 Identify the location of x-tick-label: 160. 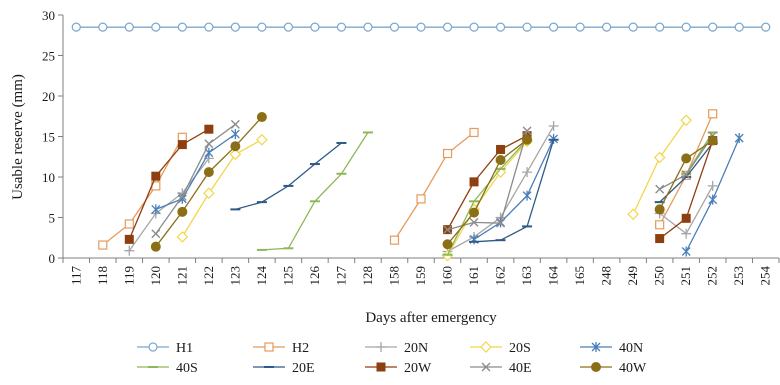
(447, 276).